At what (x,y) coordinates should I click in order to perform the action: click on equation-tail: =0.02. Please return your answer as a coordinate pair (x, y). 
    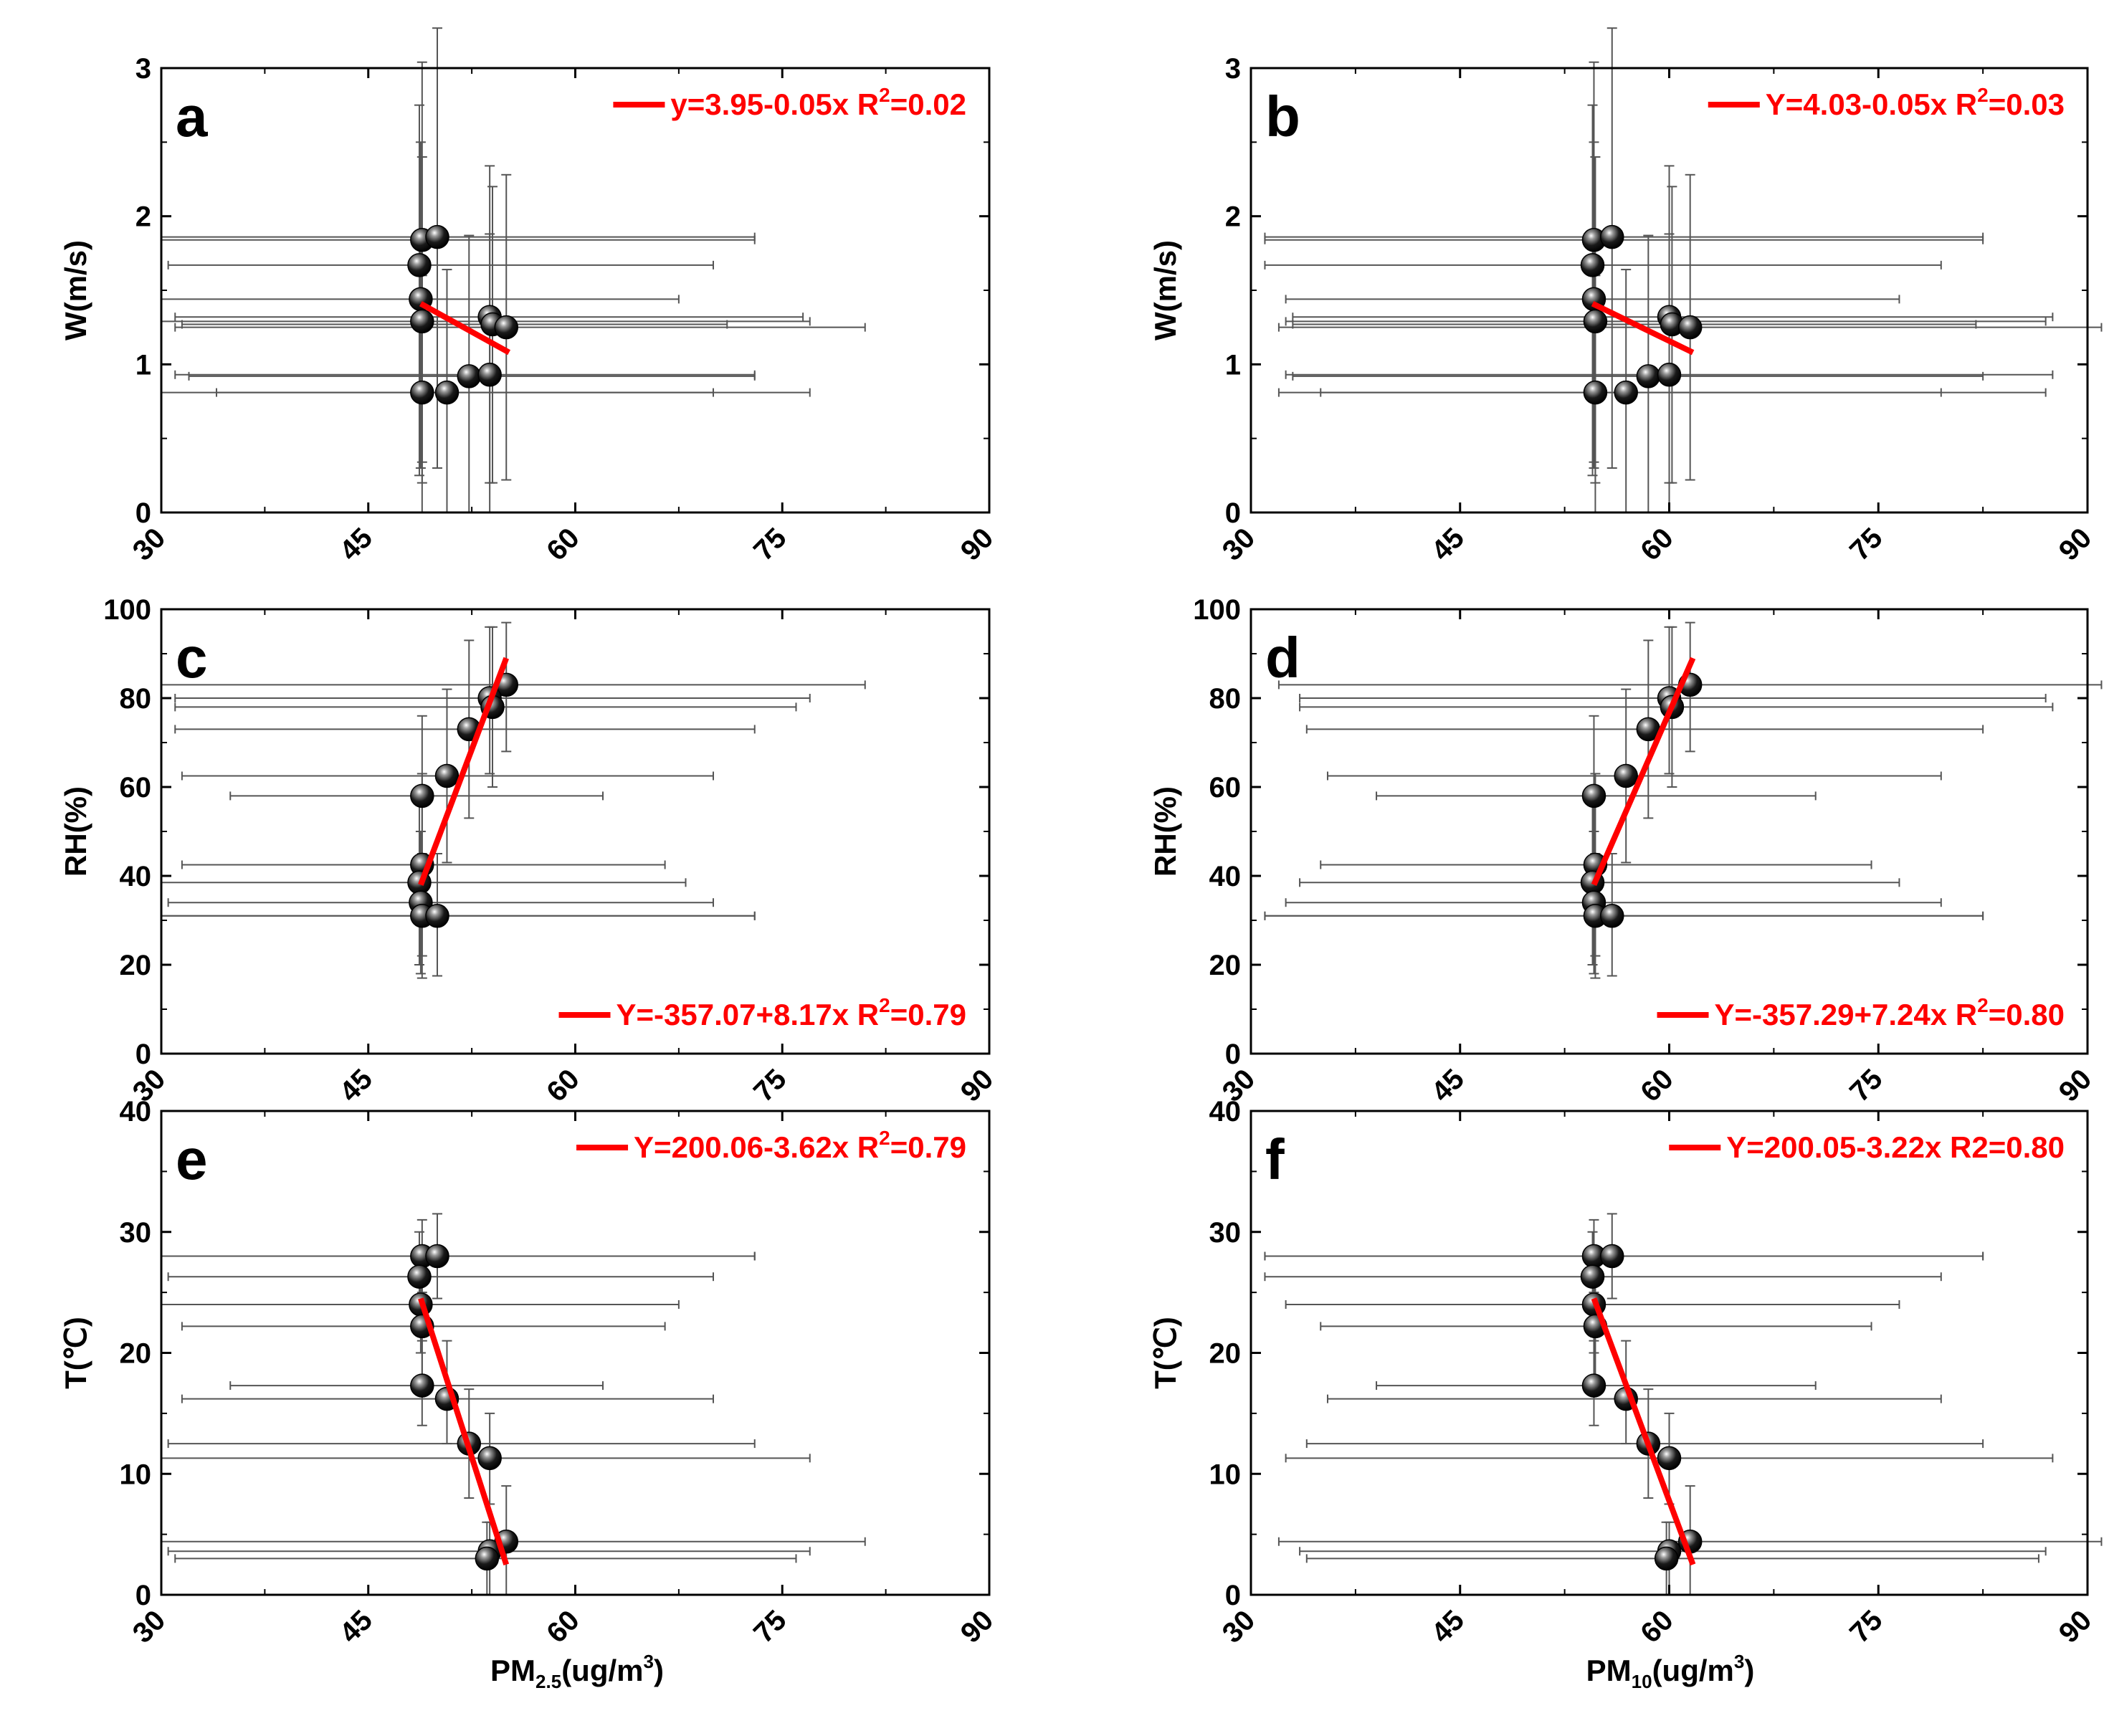
    Looking at the image, I should click on (928, 104).